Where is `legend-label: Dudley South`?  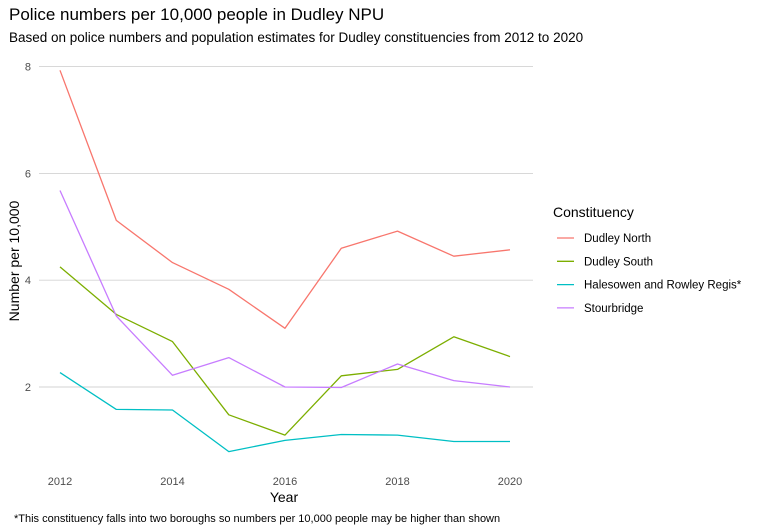 legend-label: Dudley South is located at coordinates (618, 262).